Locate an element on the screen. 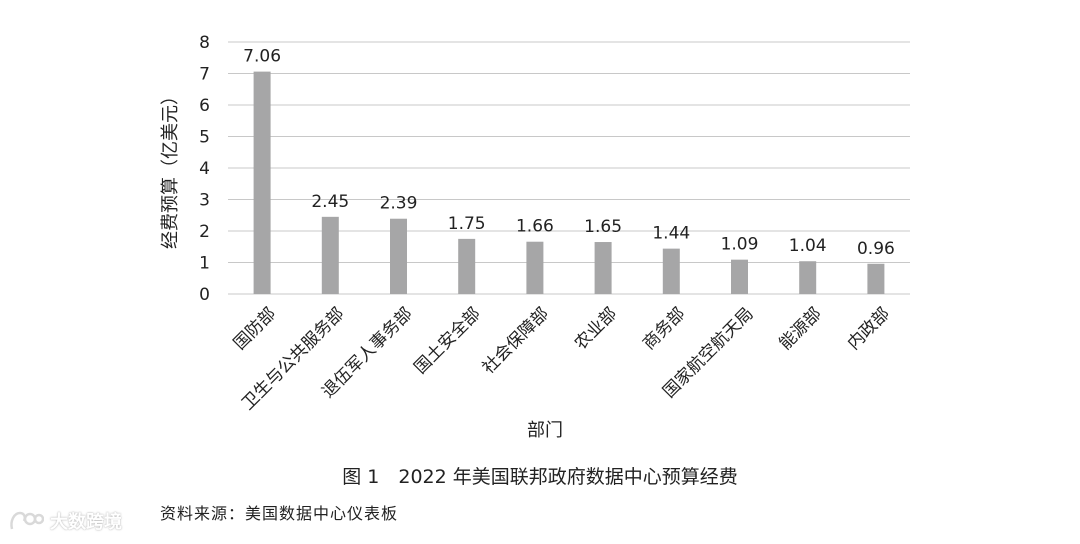 The width and height of the screenshot is (1080, 544). watermark: 大数跨境 is located at coordinates (65, 521).